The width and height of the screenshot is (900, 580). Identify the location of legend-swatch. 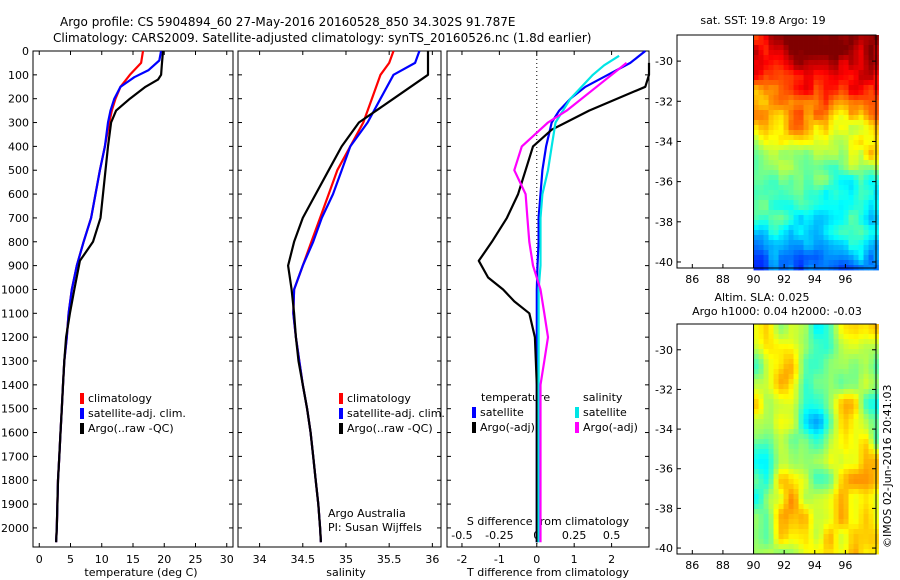
(474, 427).